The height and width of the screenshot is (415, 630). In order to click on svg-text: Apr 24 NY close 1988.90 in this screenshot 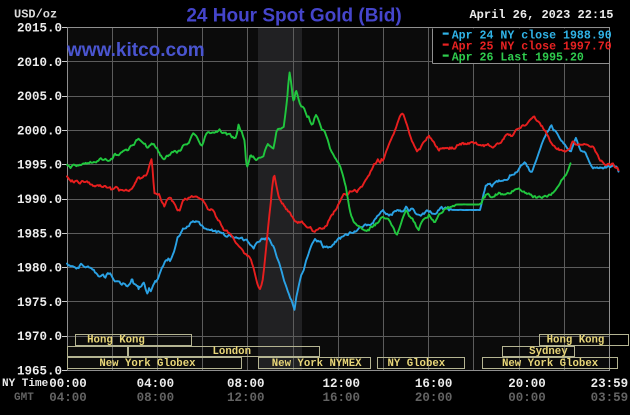, I will do `click(532, 35)`.